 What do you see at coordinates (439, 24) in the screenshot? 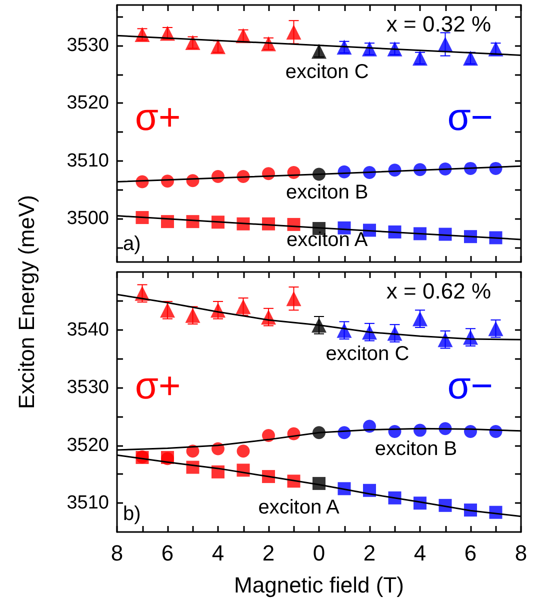
I see `annotation: x = 0.32 %` at bounding box center [439, 24].